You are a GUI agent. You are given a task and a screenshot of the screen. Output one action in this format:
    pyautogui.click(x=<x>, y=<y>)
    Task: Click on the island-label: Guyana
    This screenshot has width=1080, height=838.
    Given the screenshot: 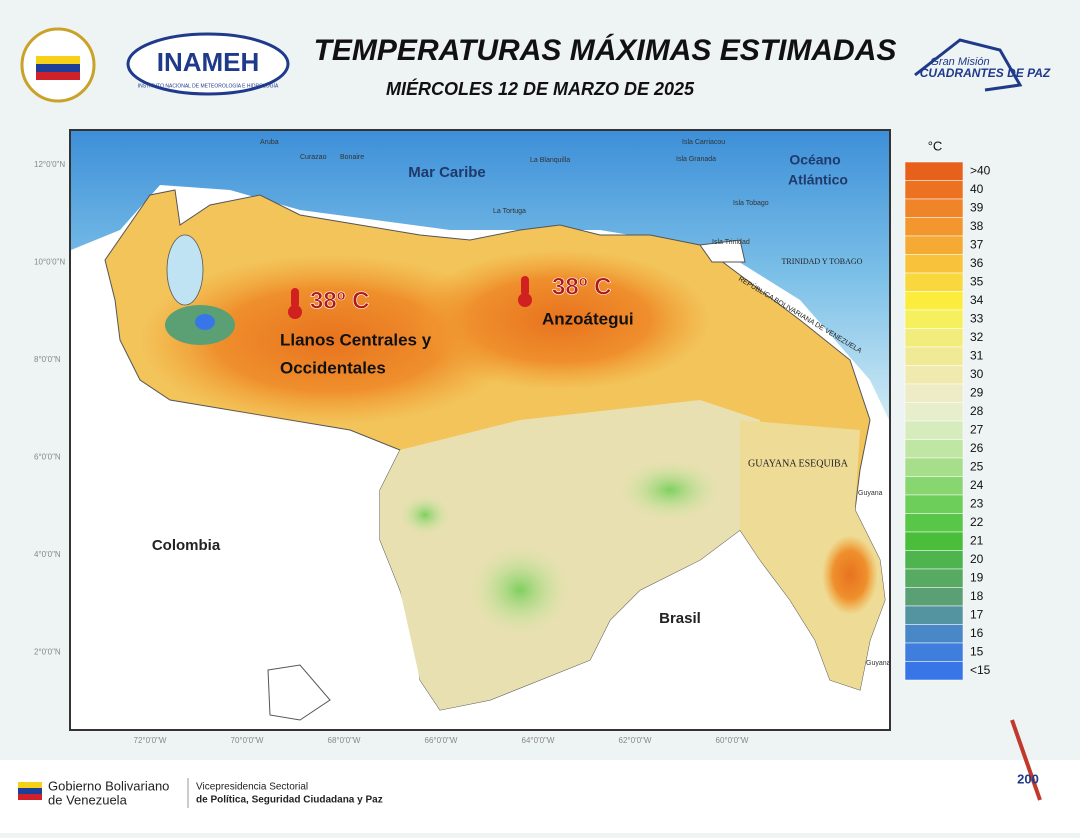 What is the action you would take?
    pyautogui.click(x=878, y=663)
    